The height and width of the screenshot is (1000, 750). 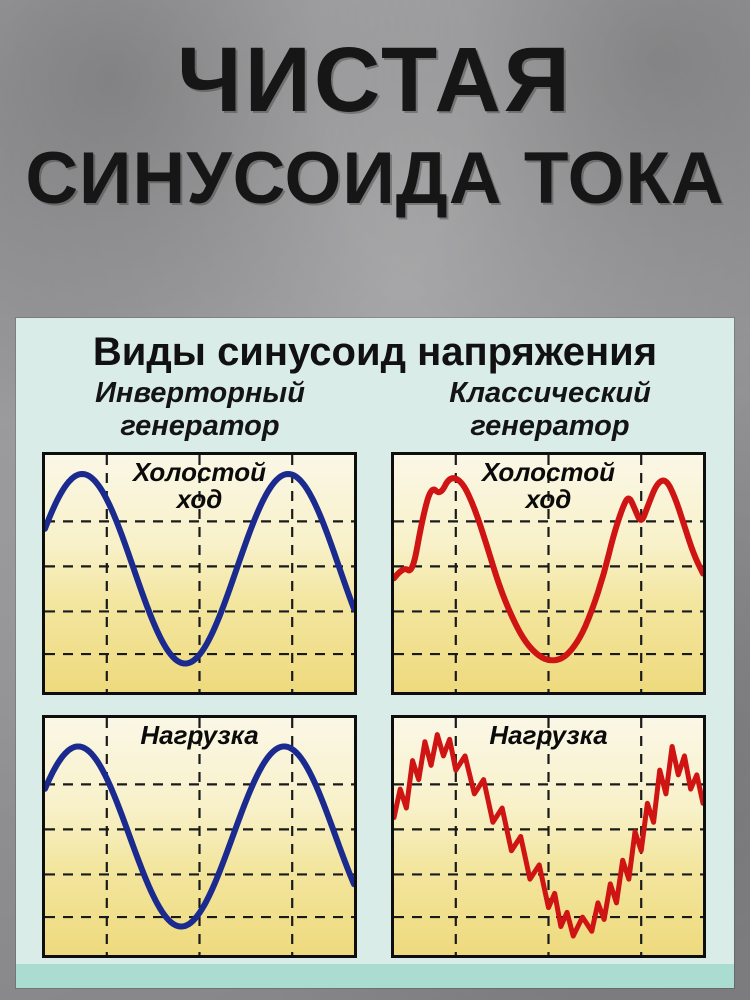 I want to click on chart-classic-idle: Холостой ход, so click(x=548, y=573).